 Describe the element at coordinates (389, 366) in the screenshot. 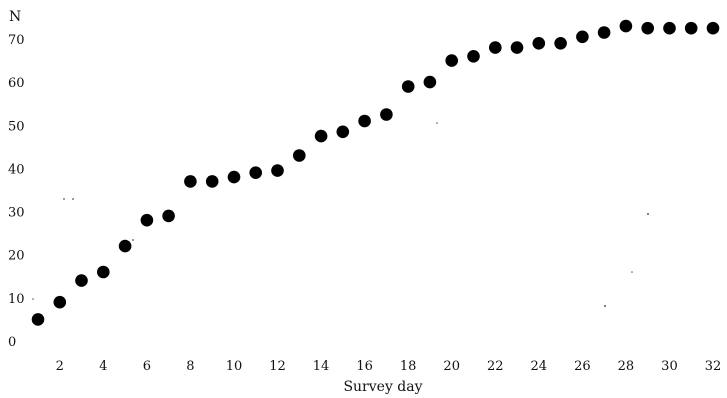

I see `x-tick-labels: 2 4 6 8 10 12 14 16 18 20 22 24 26 28 30 32` at that location.